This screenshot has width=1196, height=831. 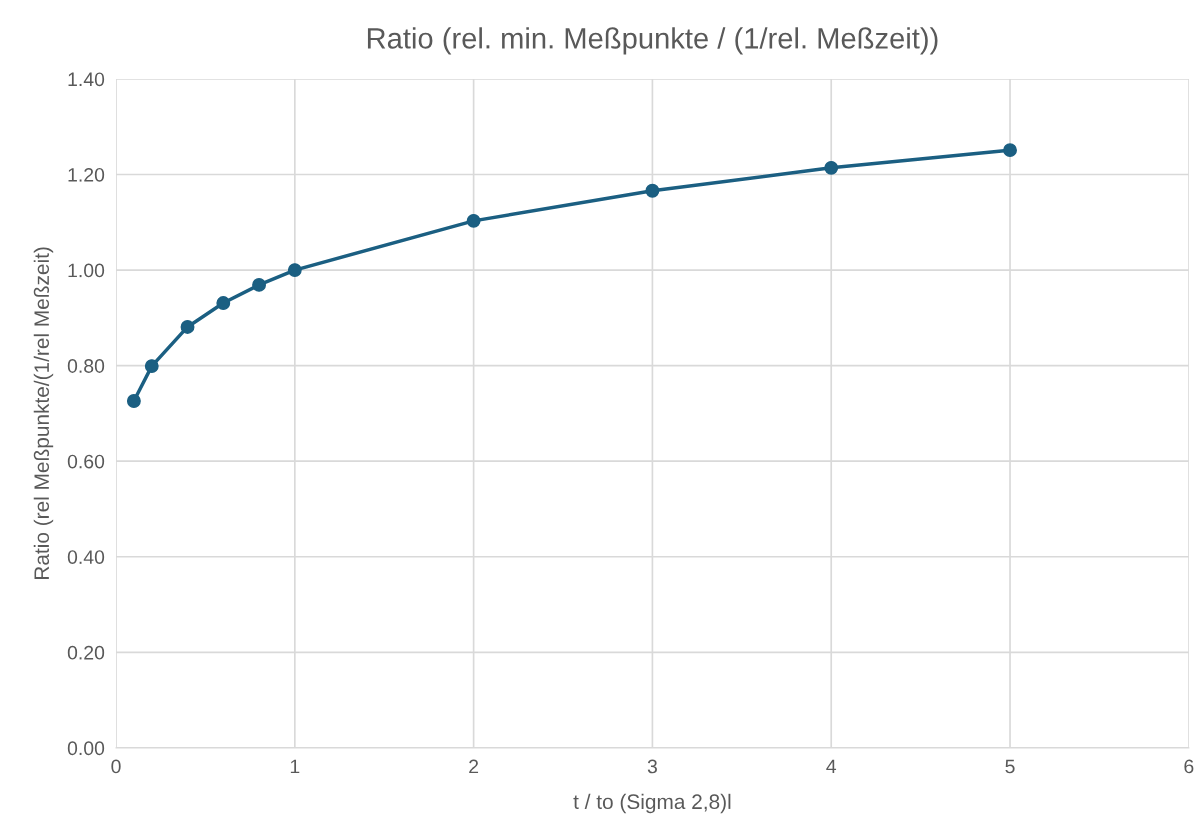 What do you see at coordinates (43, 413) in the screenshot?
I see `y-axis-title: Ratio (rel Meßpunkte/(1/rel Meßzeit)` at bounding box center [43, 413].